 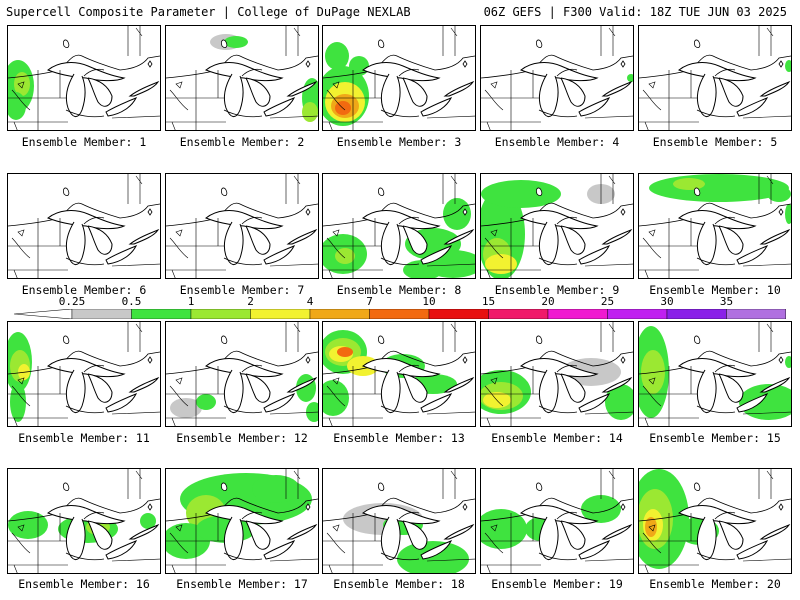 What do you see at coordinates (399, 142) in the screenshot?
I see `ensemble-member-label: Ensemble Member: 3` at bounding box center [399, 142].